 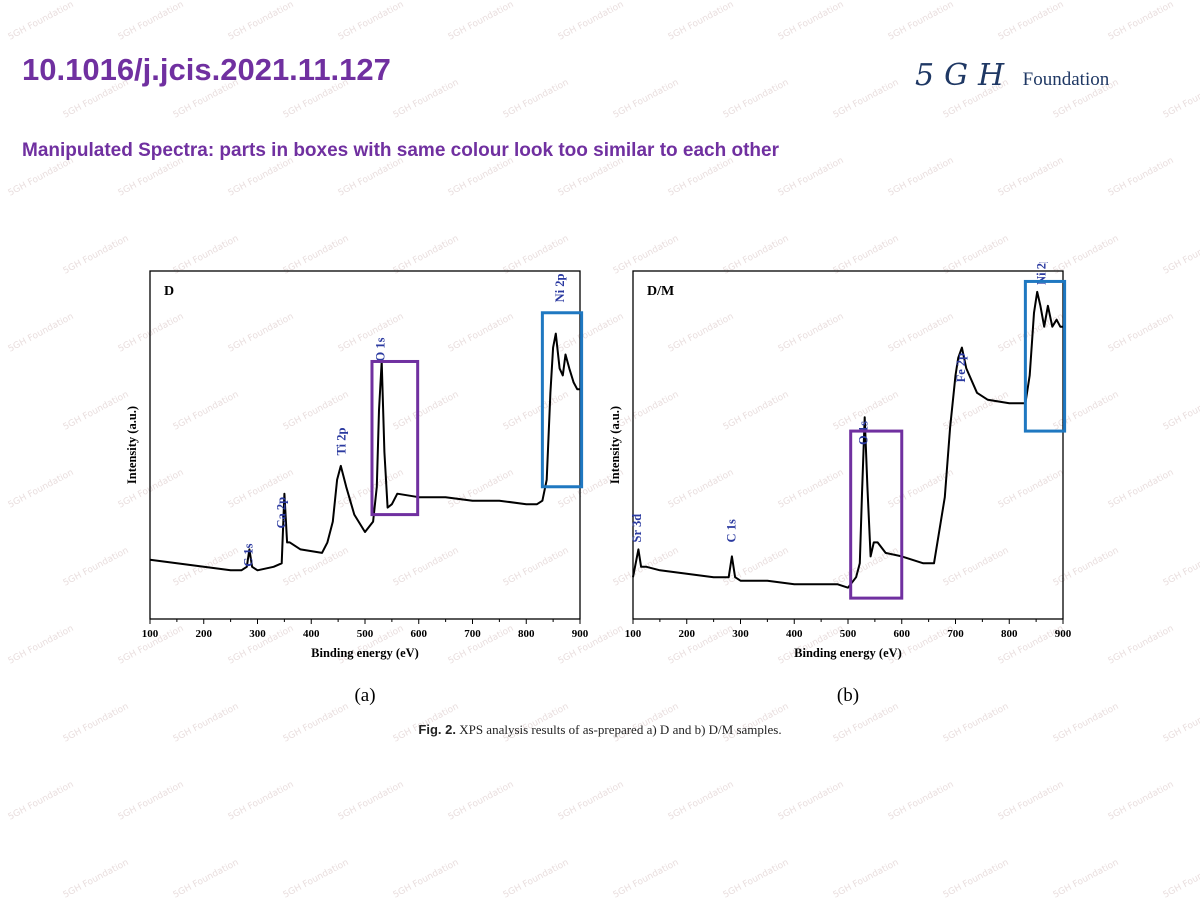 I want to click on page-title-doi: 10.1016/j.jcis.2021.11.127, so click(x=206, y=69).